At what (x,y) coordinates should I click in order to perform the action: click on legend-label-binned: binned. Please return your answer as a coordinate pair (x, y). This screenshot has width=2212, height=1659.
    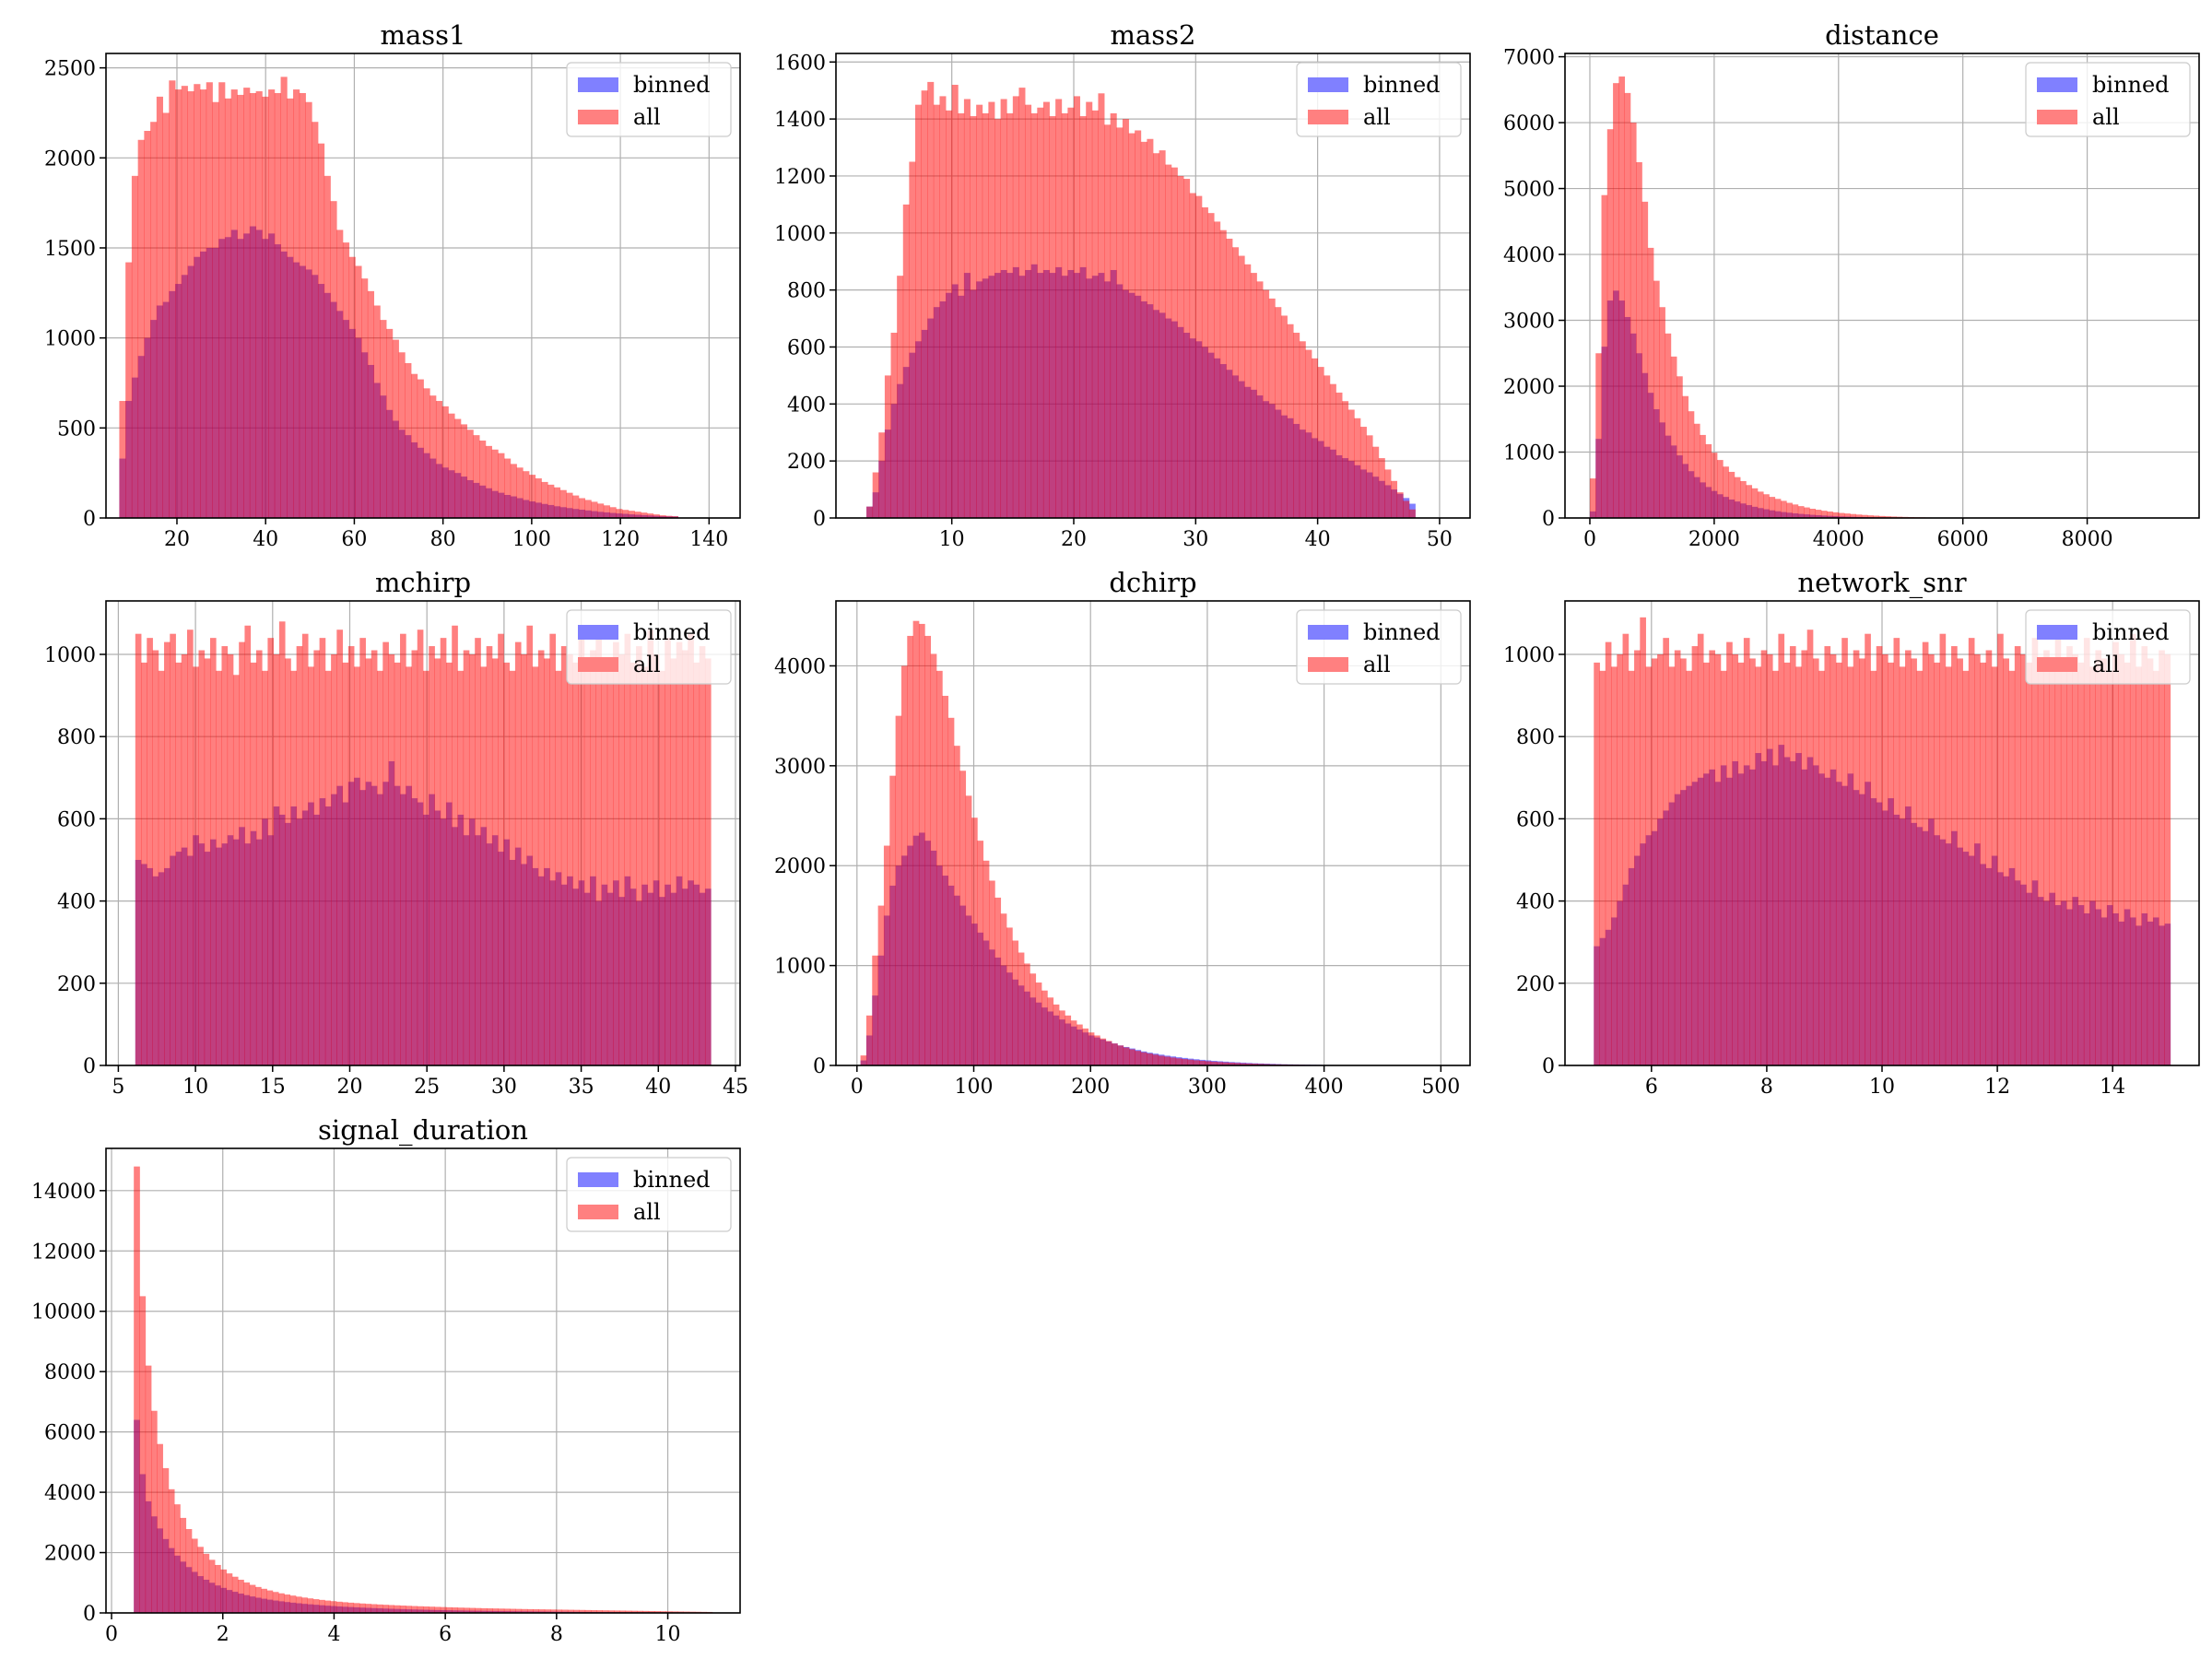
    Looking at the image, I should click on (2131, 85).